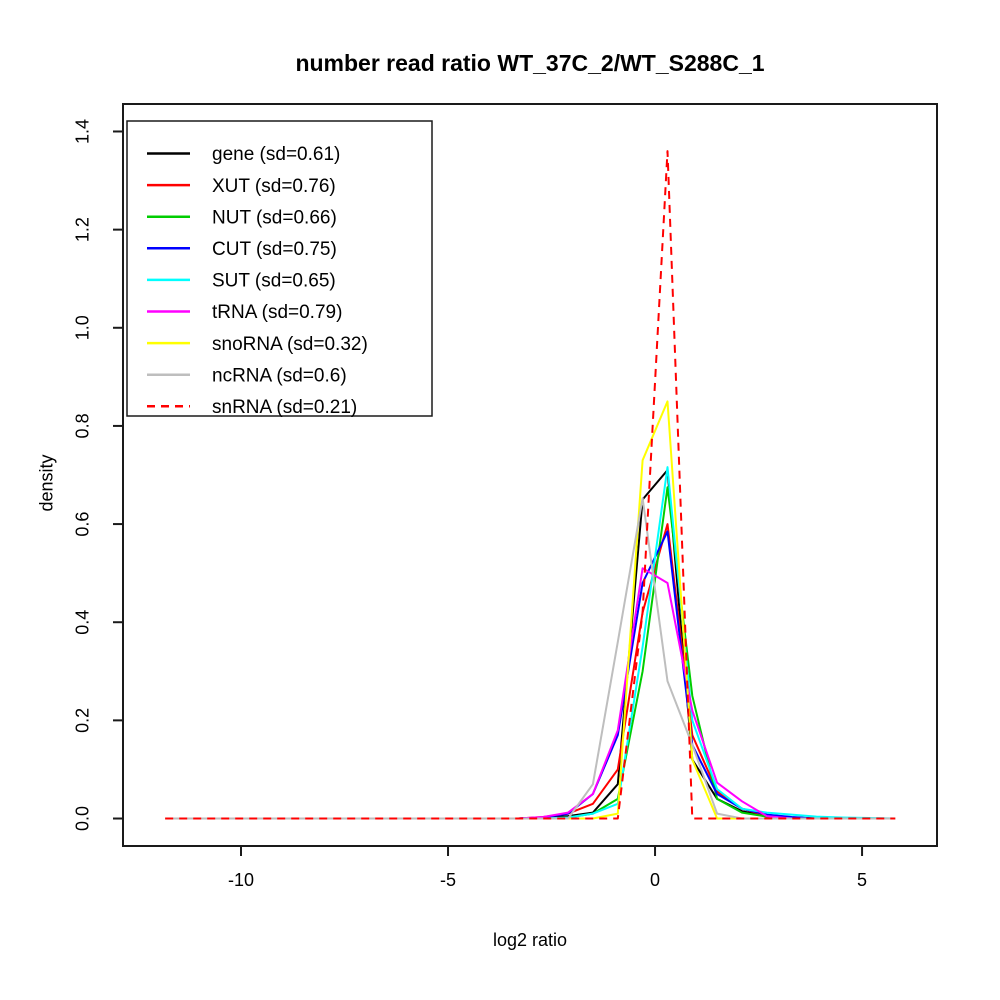 The image size is (1000, 1000). What do you see at coordinates (82, 720) in the screenshot?
I see `y-tick-label: 0.2` at bounding box center [82, 720].